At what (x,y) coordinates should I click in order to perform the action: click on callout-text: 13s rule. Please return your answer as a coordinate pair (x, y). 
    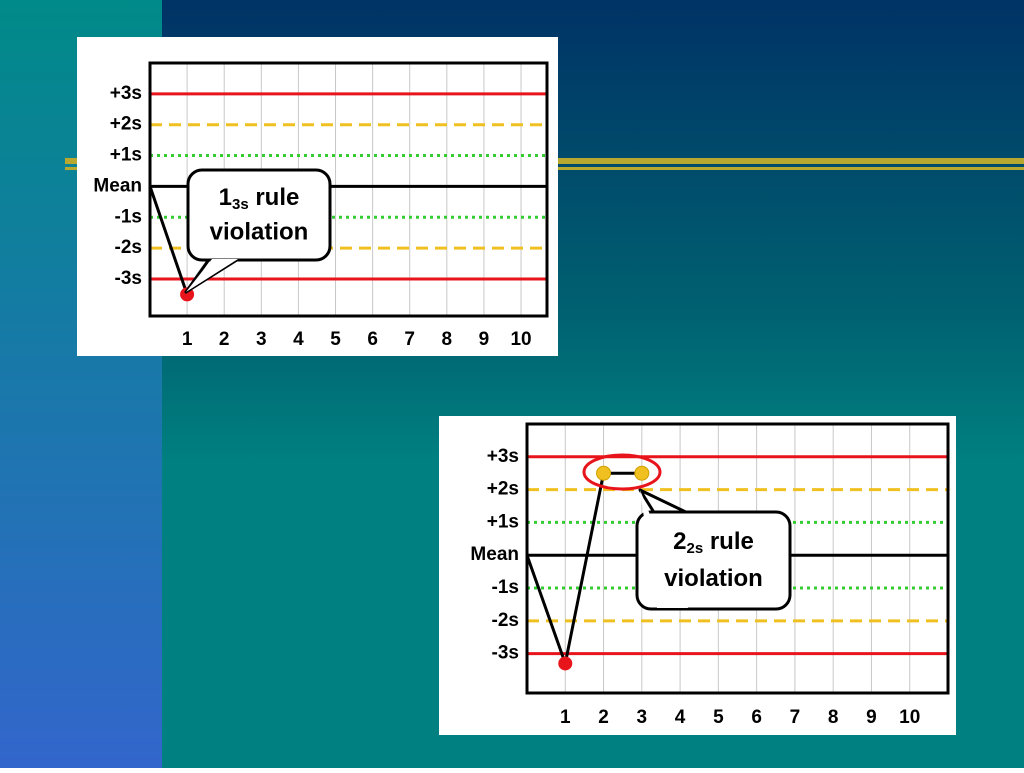
    Looking at the image, I should click on (259, 198).